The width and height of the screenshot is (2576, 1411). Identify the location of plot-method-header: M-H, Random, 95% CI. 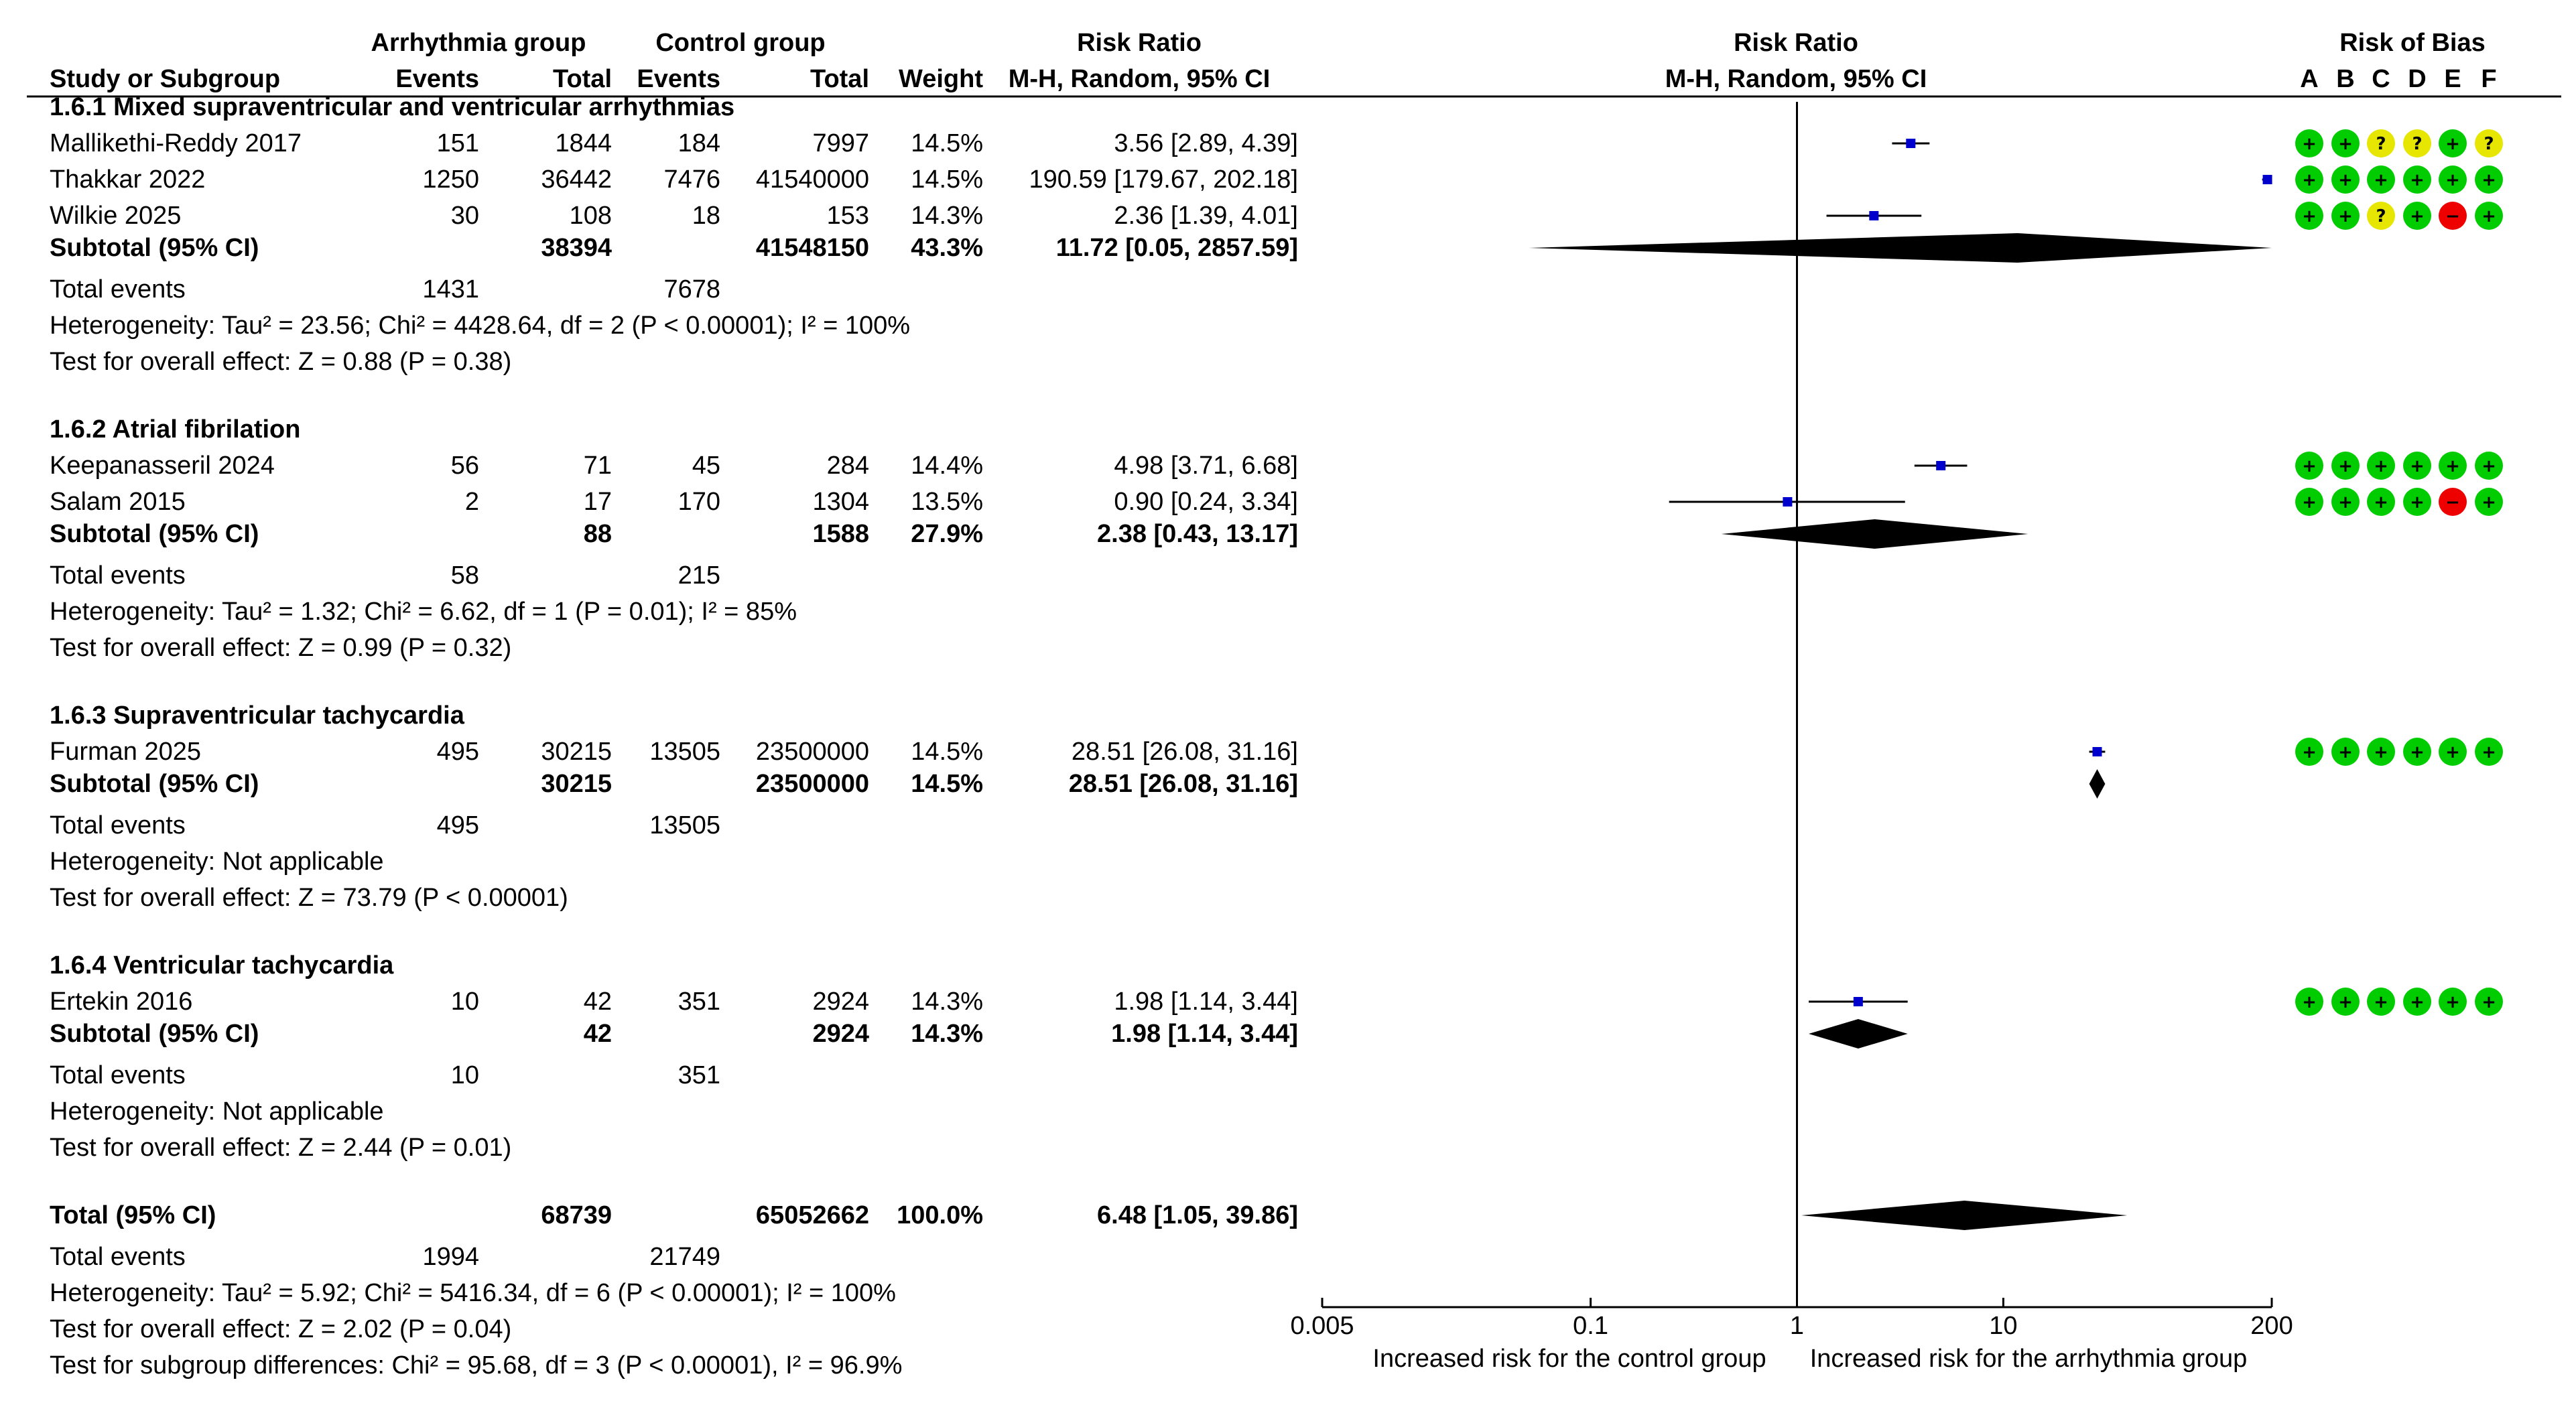
(1796, 79).